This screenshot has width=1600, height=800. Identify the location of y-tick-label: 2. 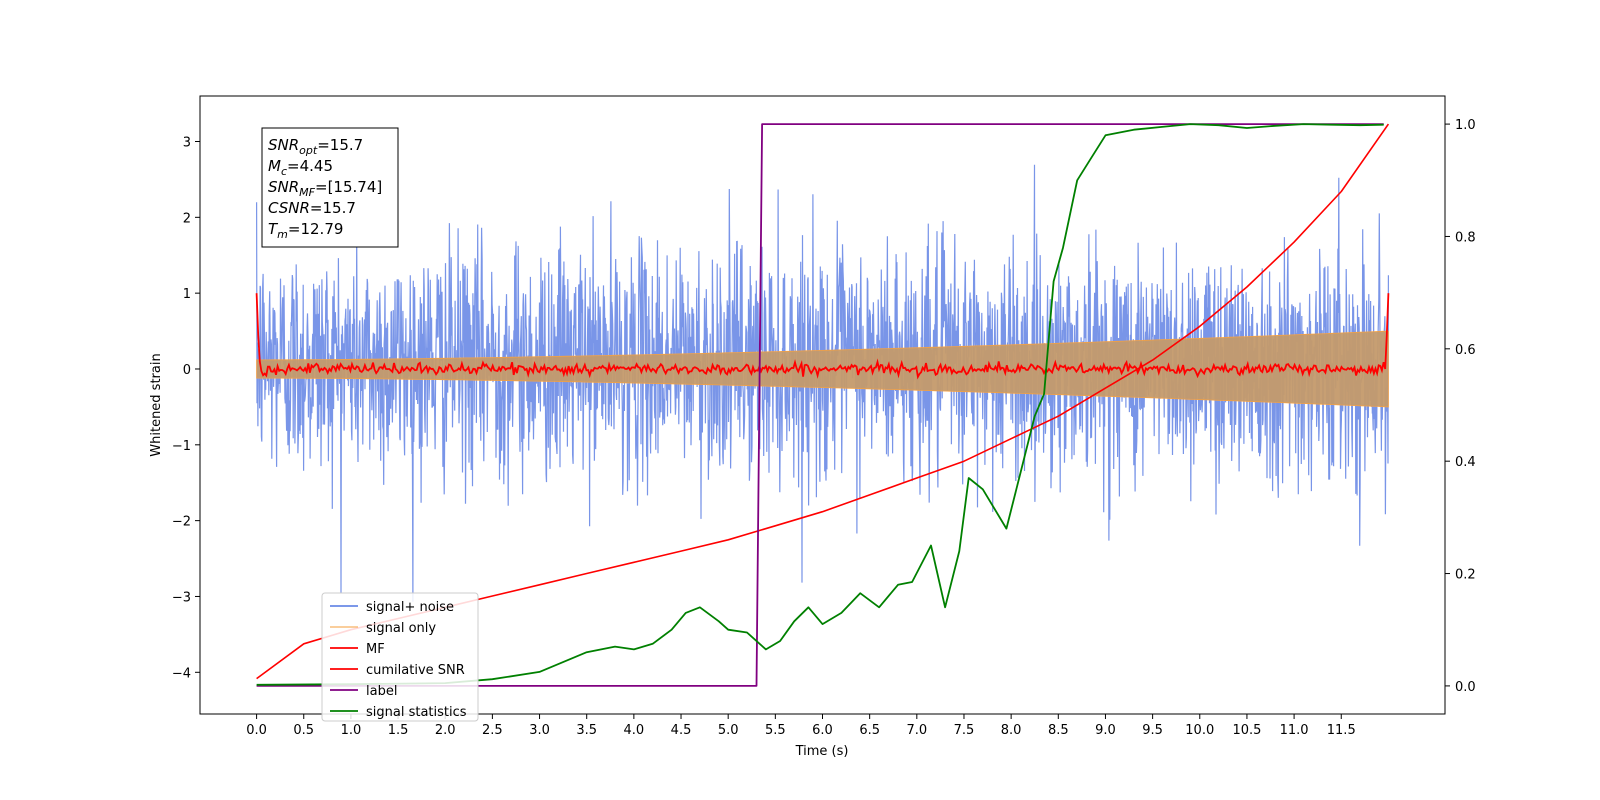
(187, 218).